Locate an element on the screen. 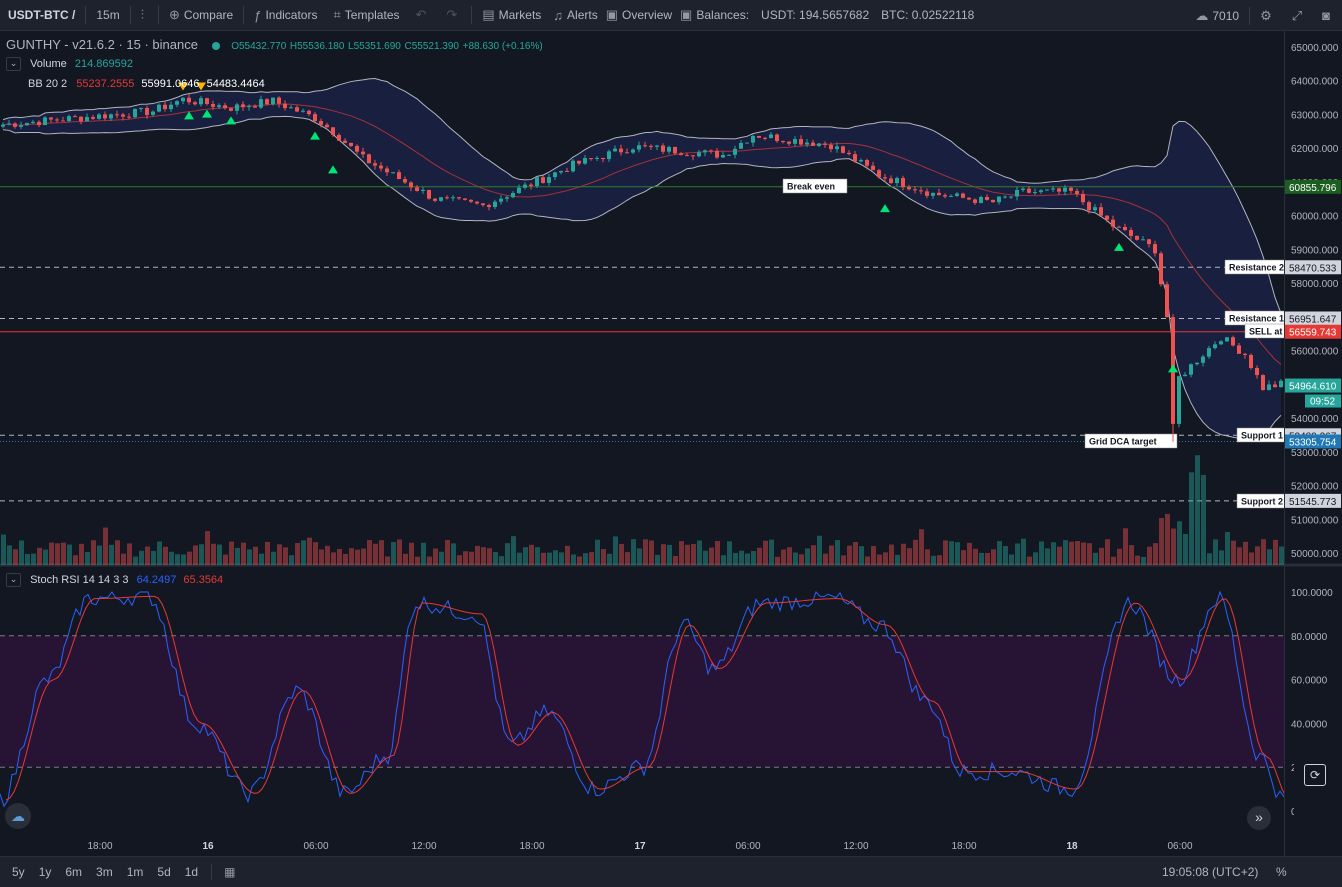  range-button: 1d is located at coordinates (191, 872).